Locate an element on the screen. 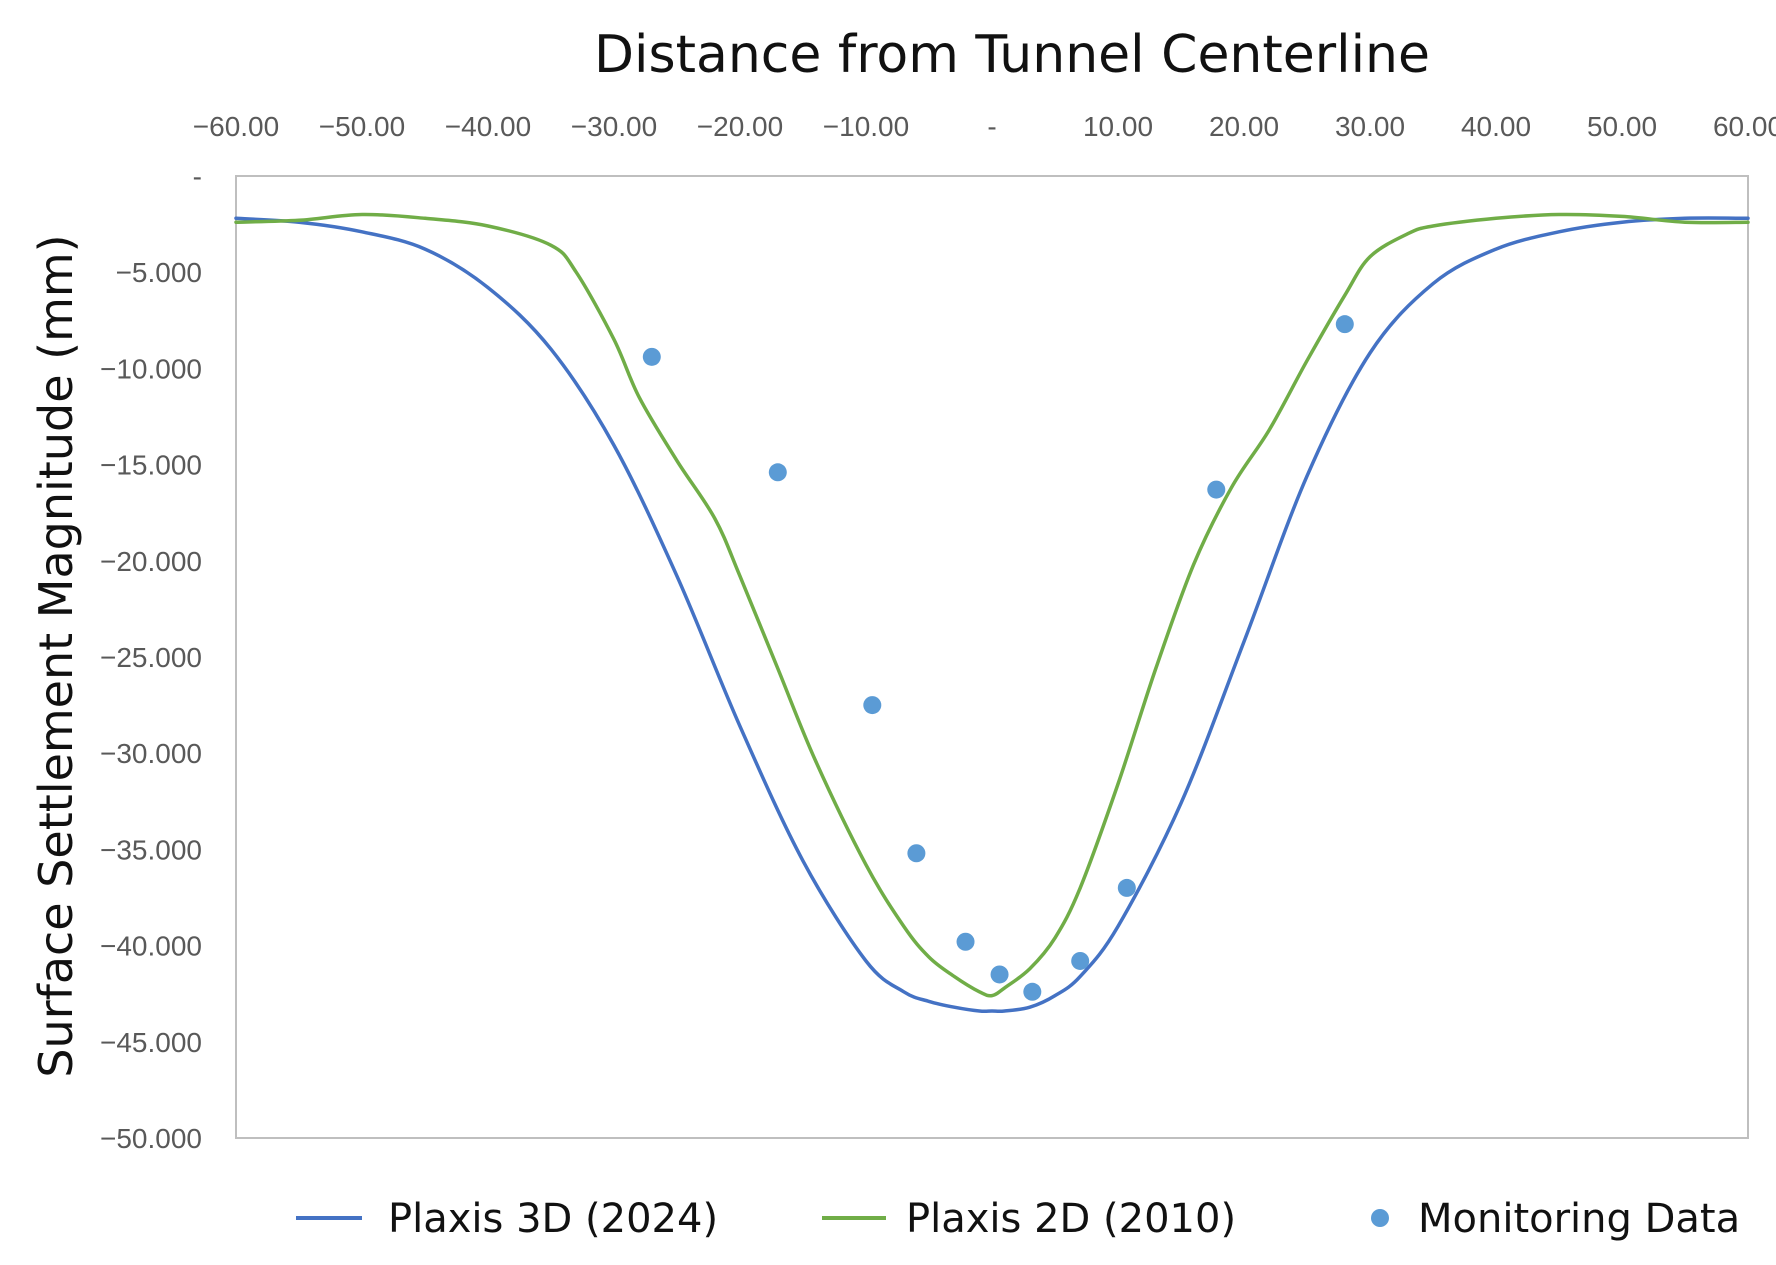  x-tick-label: 30.00 is located at coordinates (1370, 126).